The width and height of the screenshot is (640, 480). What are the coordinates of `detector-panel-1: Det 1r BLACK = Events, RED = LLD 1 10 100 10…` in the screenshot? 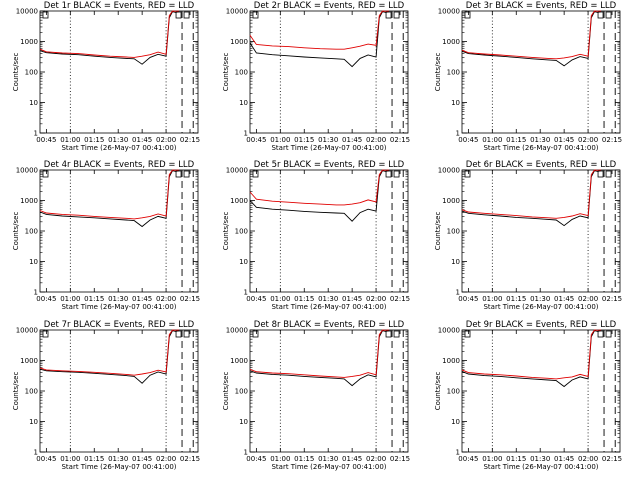 It's located at (106, 76).